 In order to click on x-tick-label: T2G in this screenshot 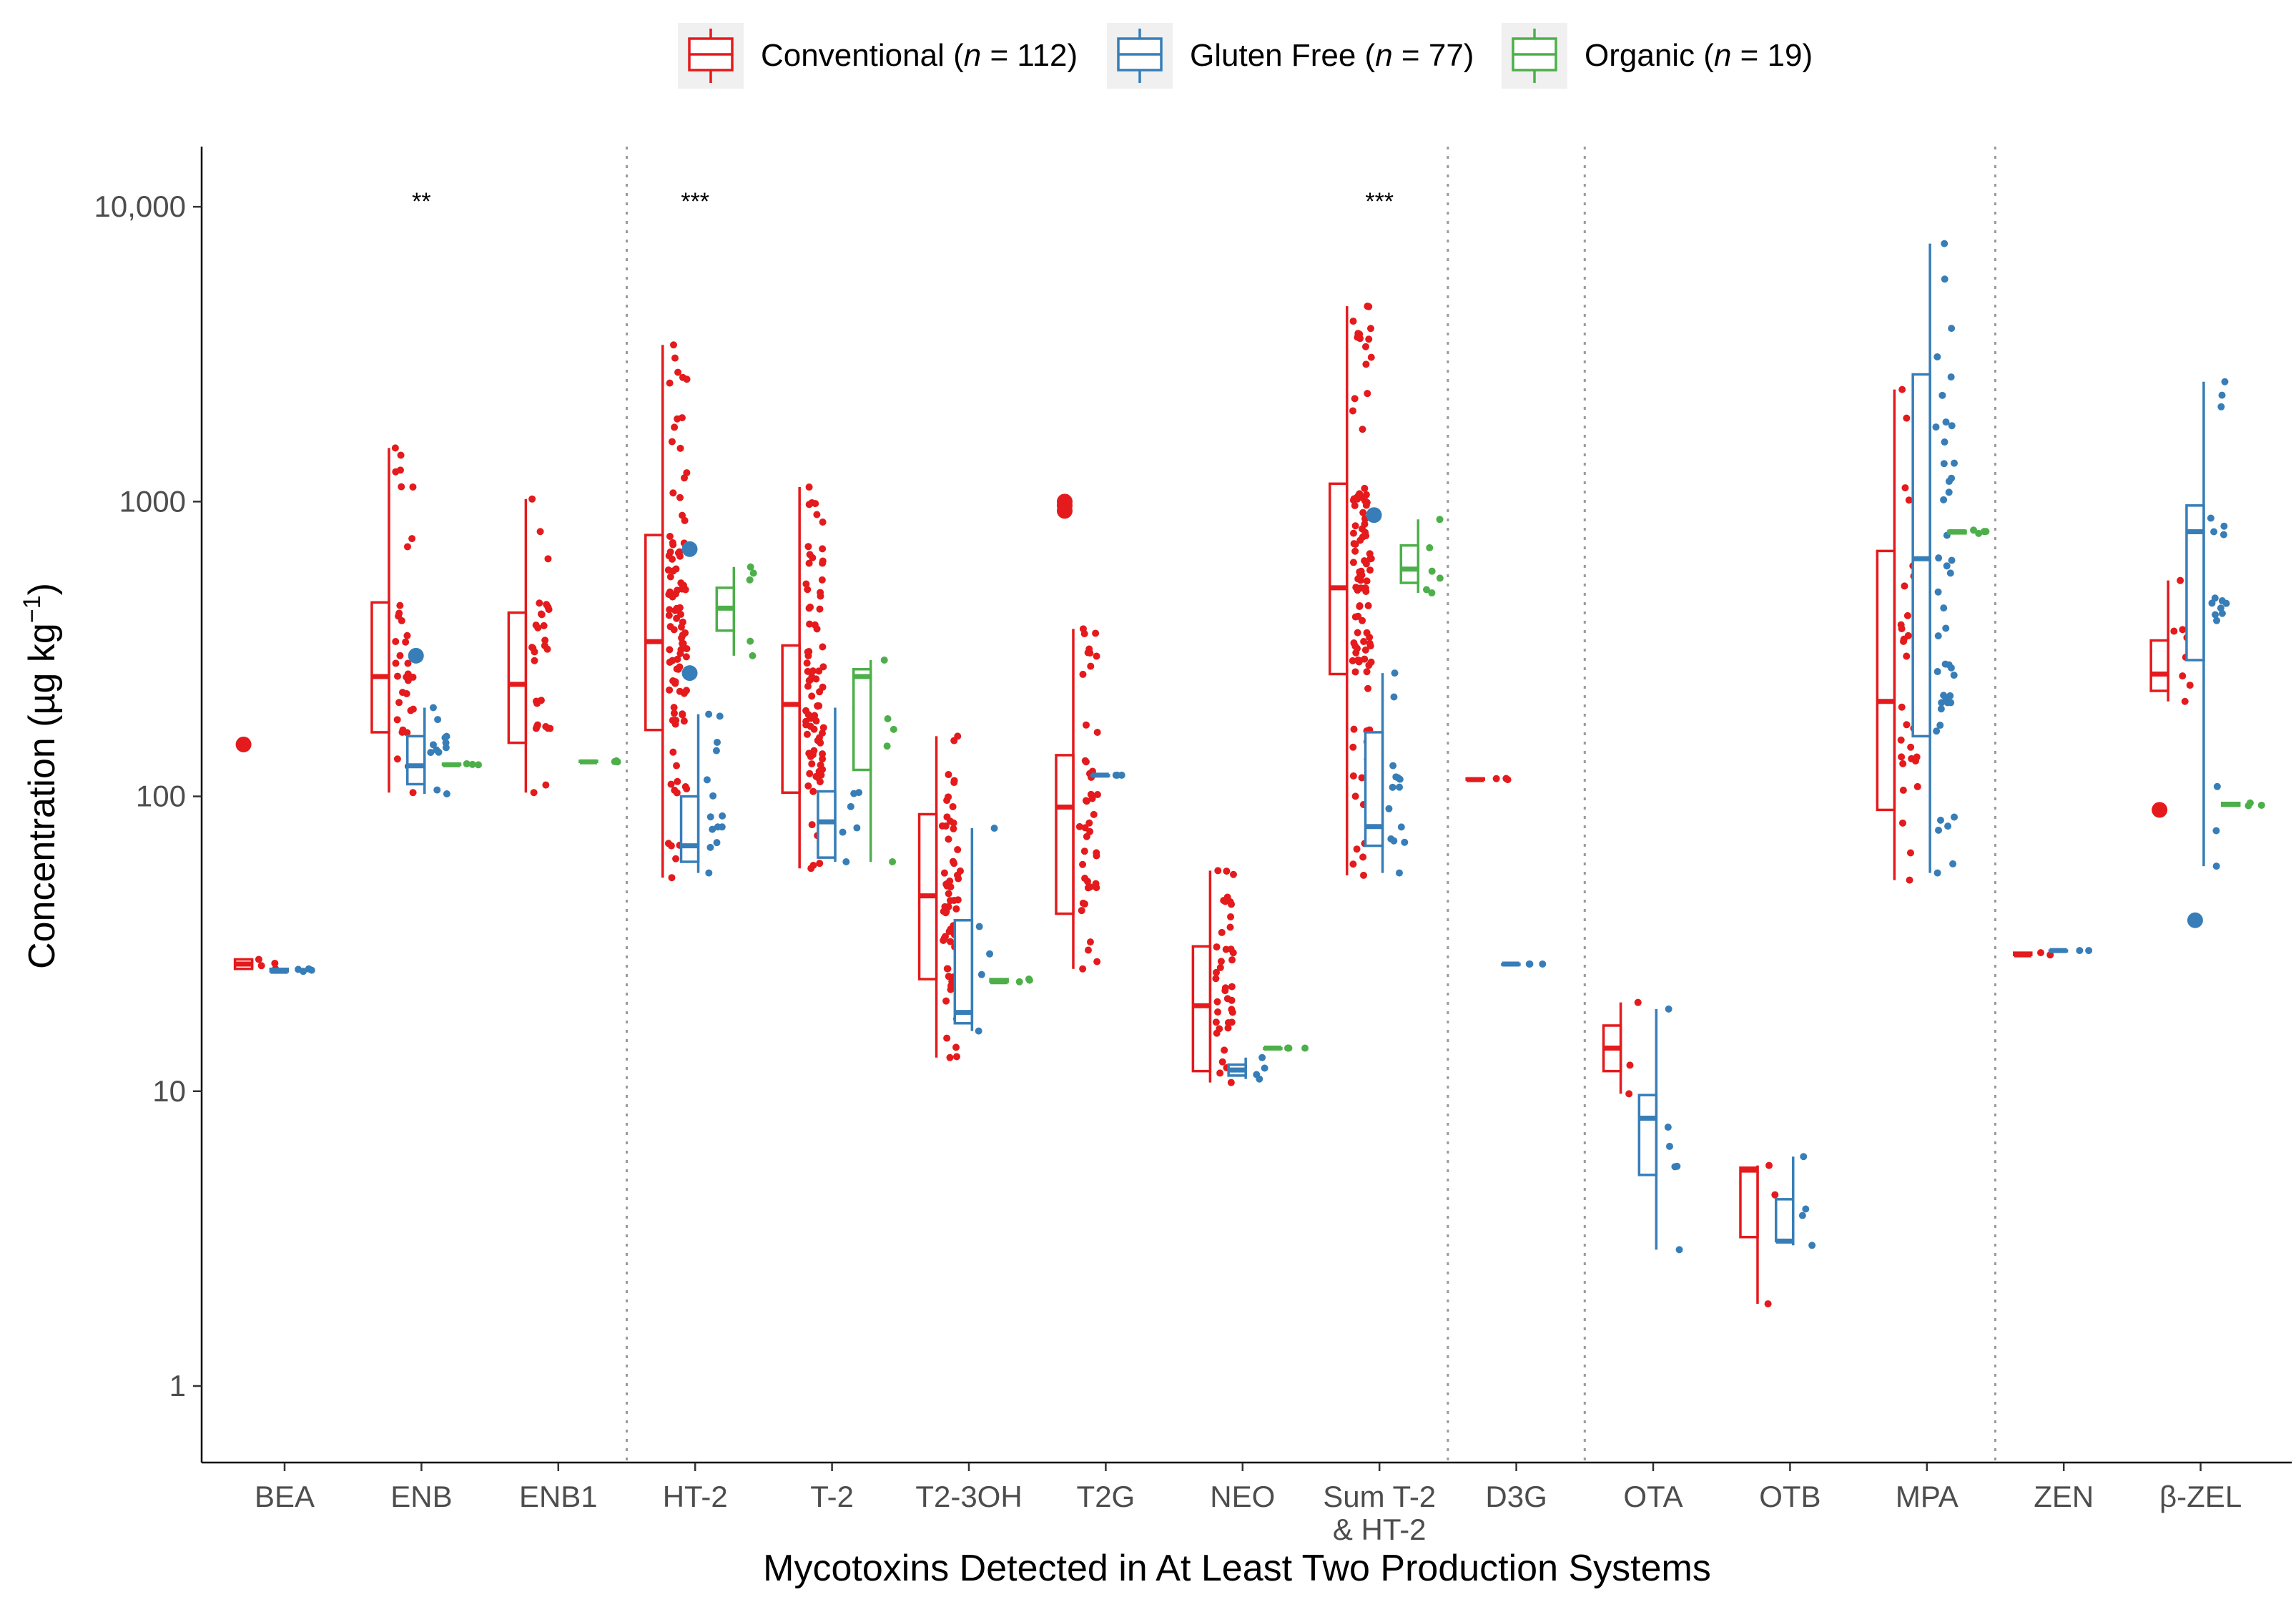, I will do `click(1106, 1496)`.